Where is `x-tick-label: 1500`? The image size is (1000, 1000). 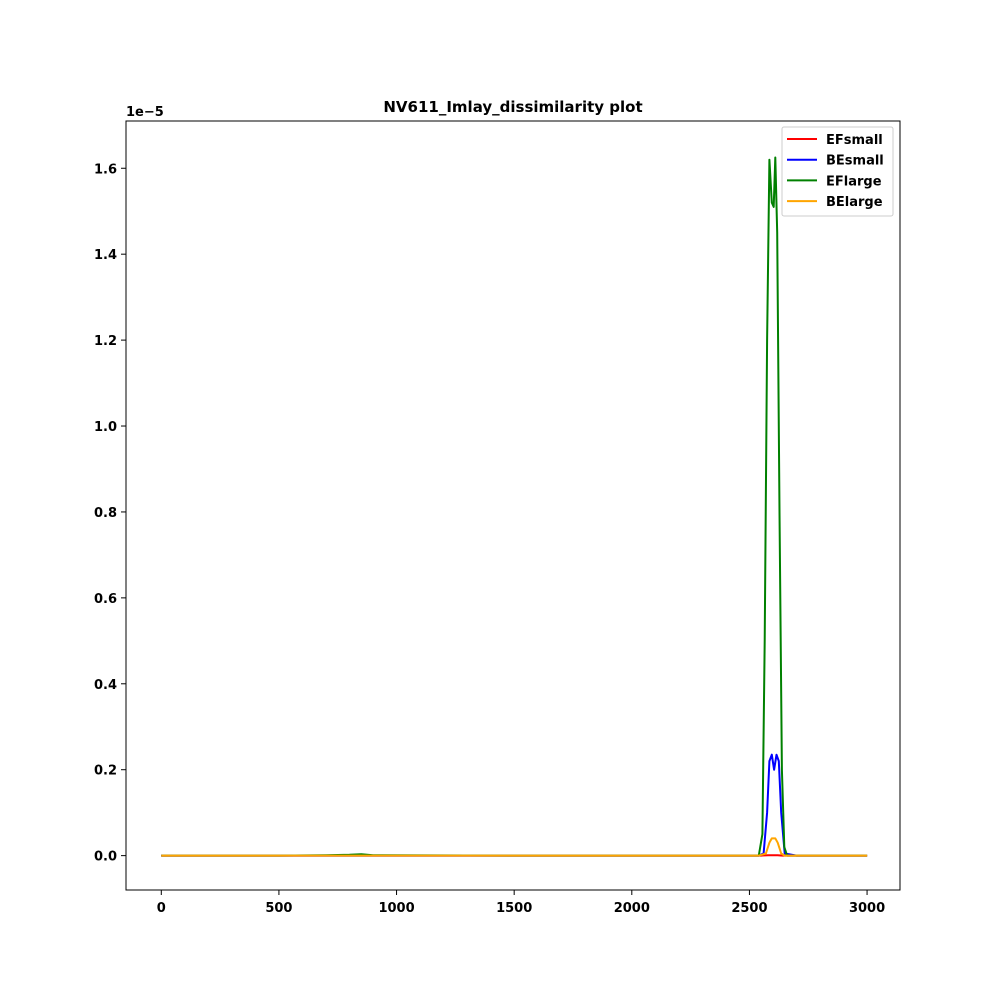 x-tick-label: 1500 is located at coordinates (514, 908).